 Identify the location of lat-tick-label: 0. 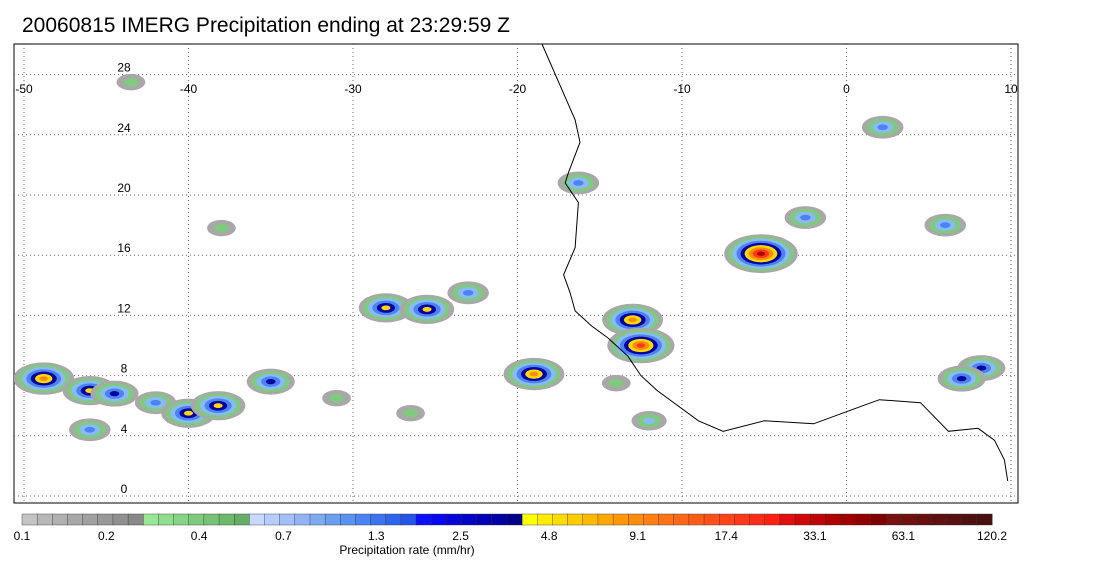
(124, 489).